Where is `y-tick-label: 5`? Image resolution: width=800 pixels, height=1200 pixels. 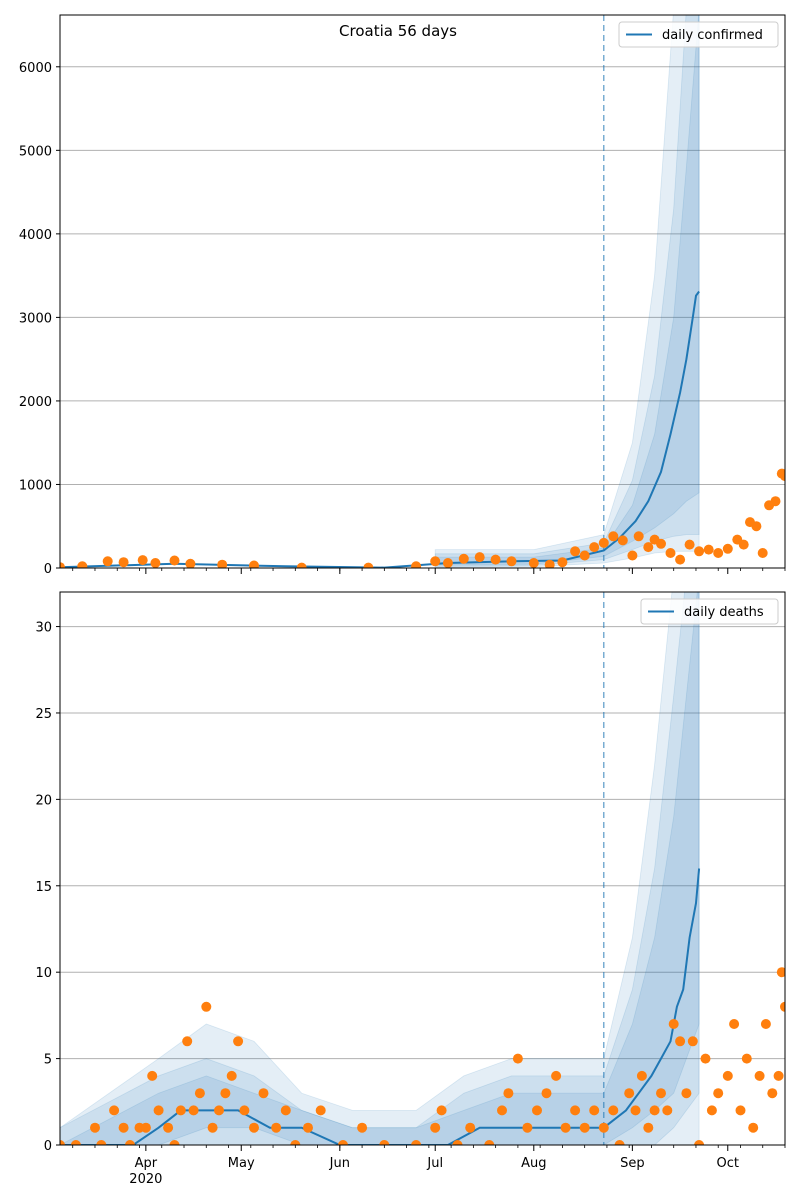 y-tick-label: 5 is located at coordinates (48, 1060).